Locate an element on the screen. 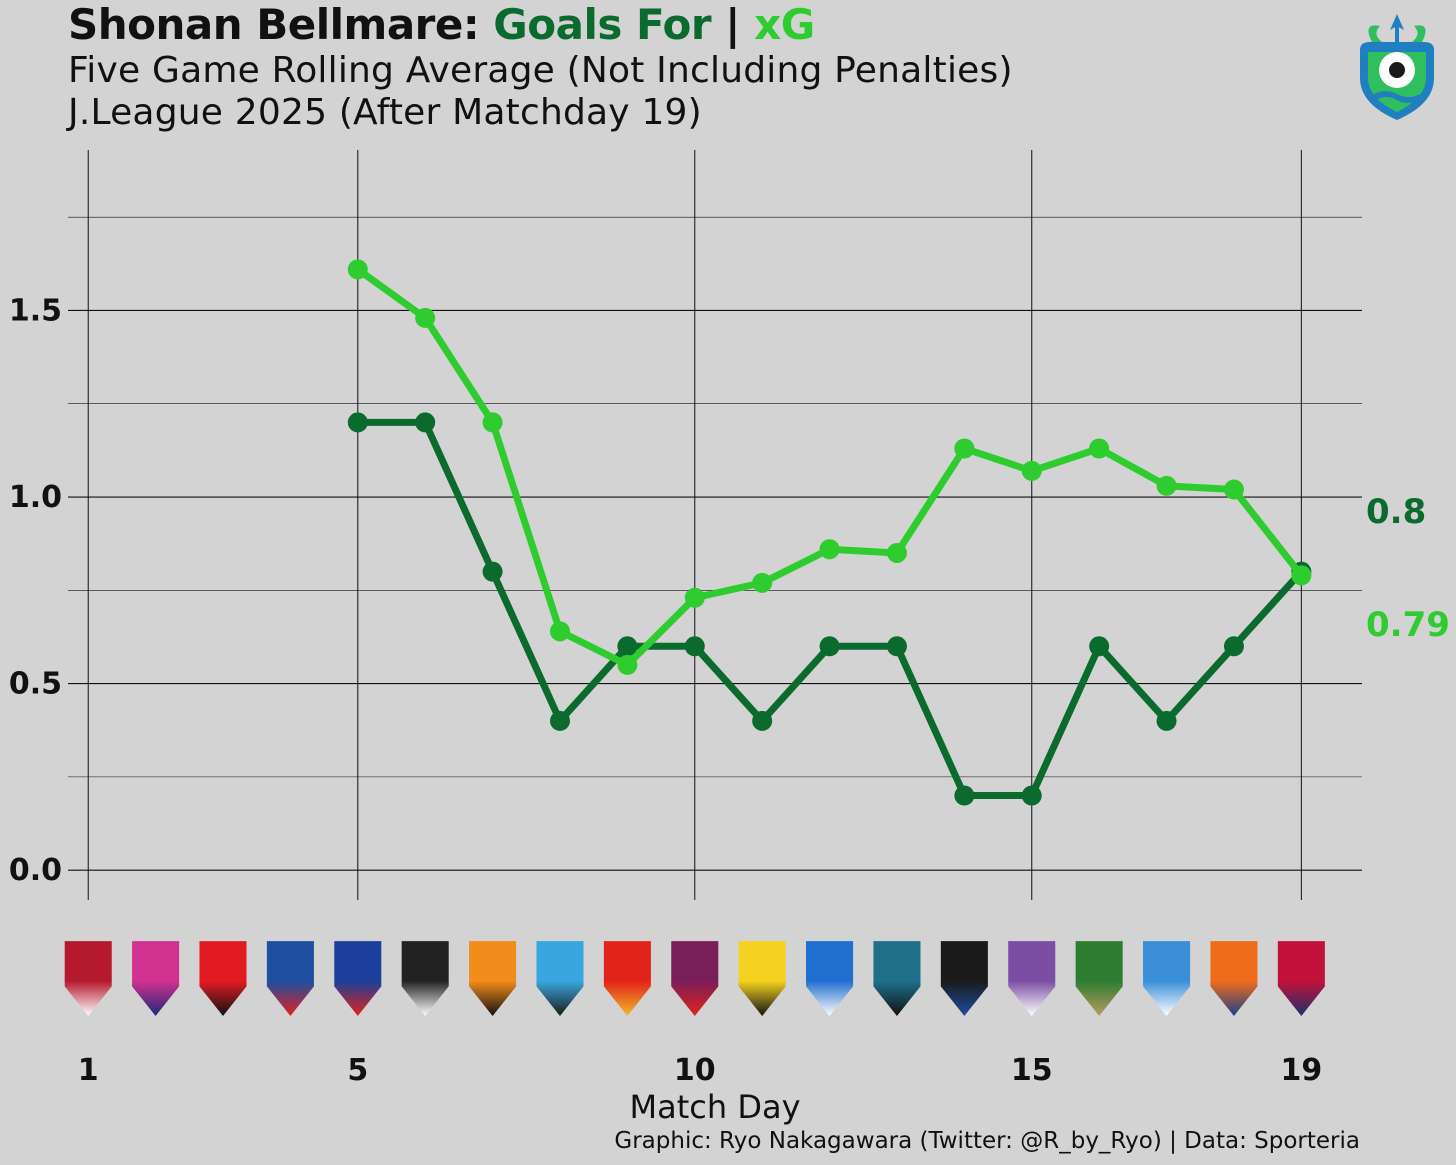  cerezo-osaka-crest-icon is located at coordinates (156, 977).